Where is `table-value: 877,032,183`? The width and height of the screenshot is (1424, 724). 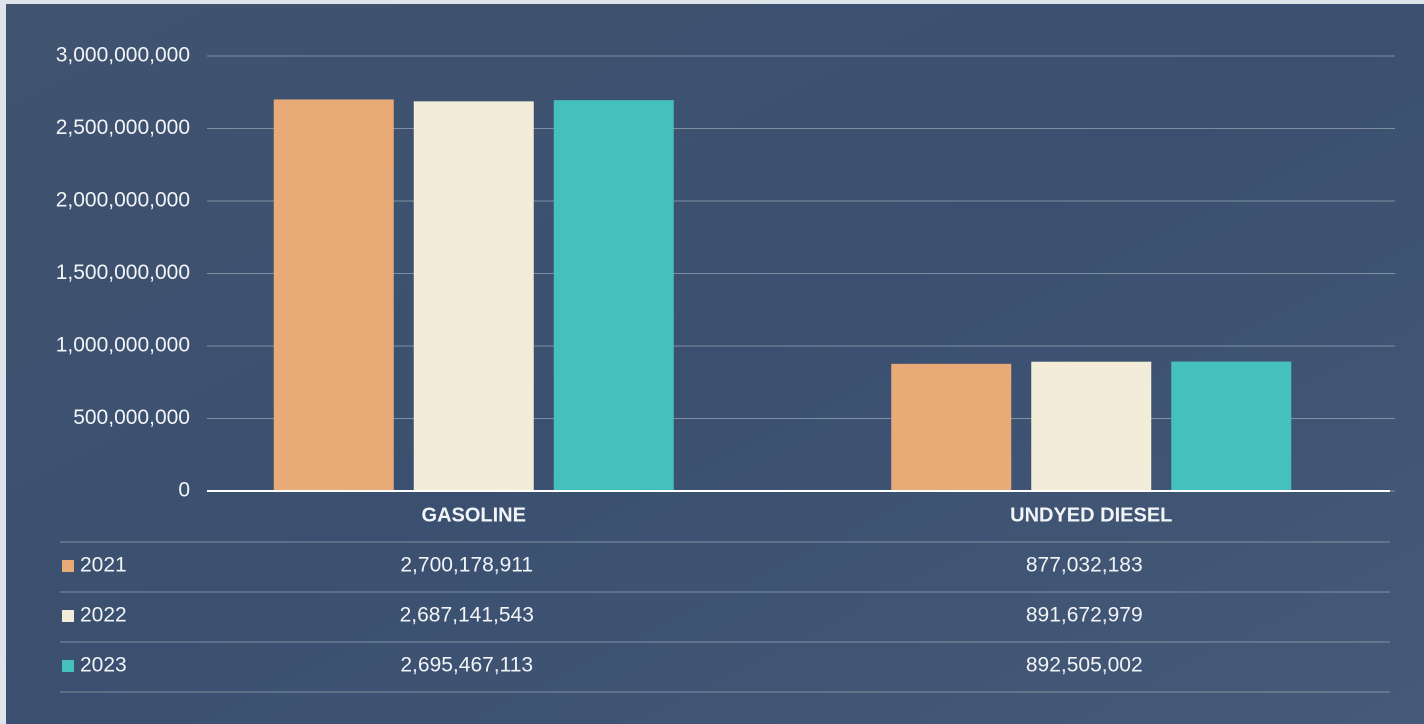
table-value: 877,032,183 is located at coordinates (1084, 565).